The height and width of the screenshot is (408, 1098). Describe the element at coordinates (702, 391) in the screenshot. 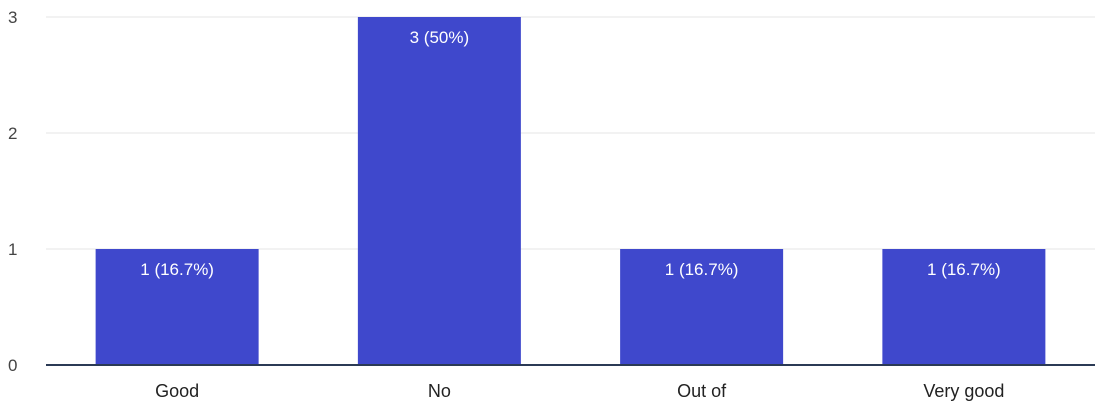

I see `x-category-label: Out of` at that location.